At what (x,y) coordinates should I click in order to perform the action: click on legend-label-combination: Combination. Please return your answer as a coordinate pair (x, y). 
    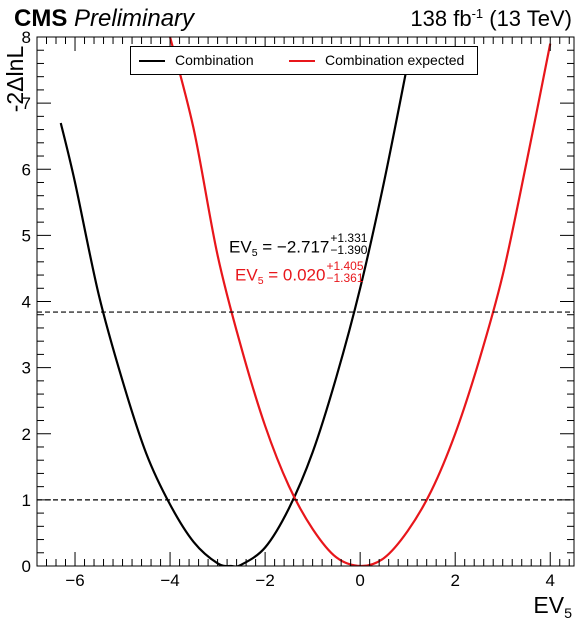
    Looking at the image, I should click on (214, 60).